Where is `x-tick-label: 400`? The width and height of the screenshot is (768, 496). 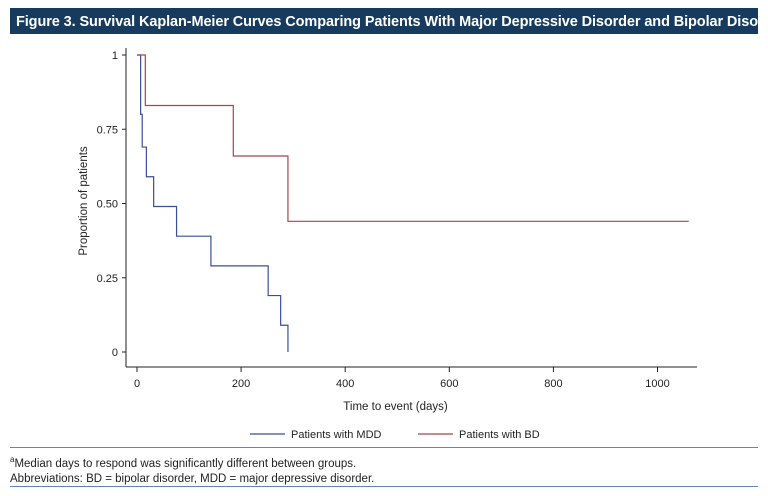 x-tick-label: 400 is located at coordinates (345, 384).